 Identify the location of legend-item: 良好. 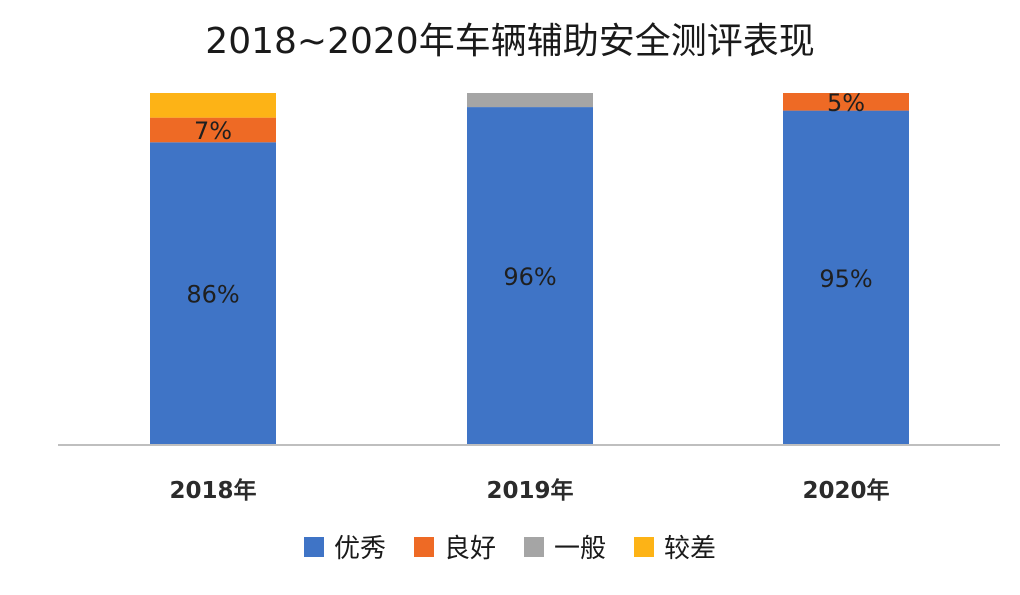
(454, 546).